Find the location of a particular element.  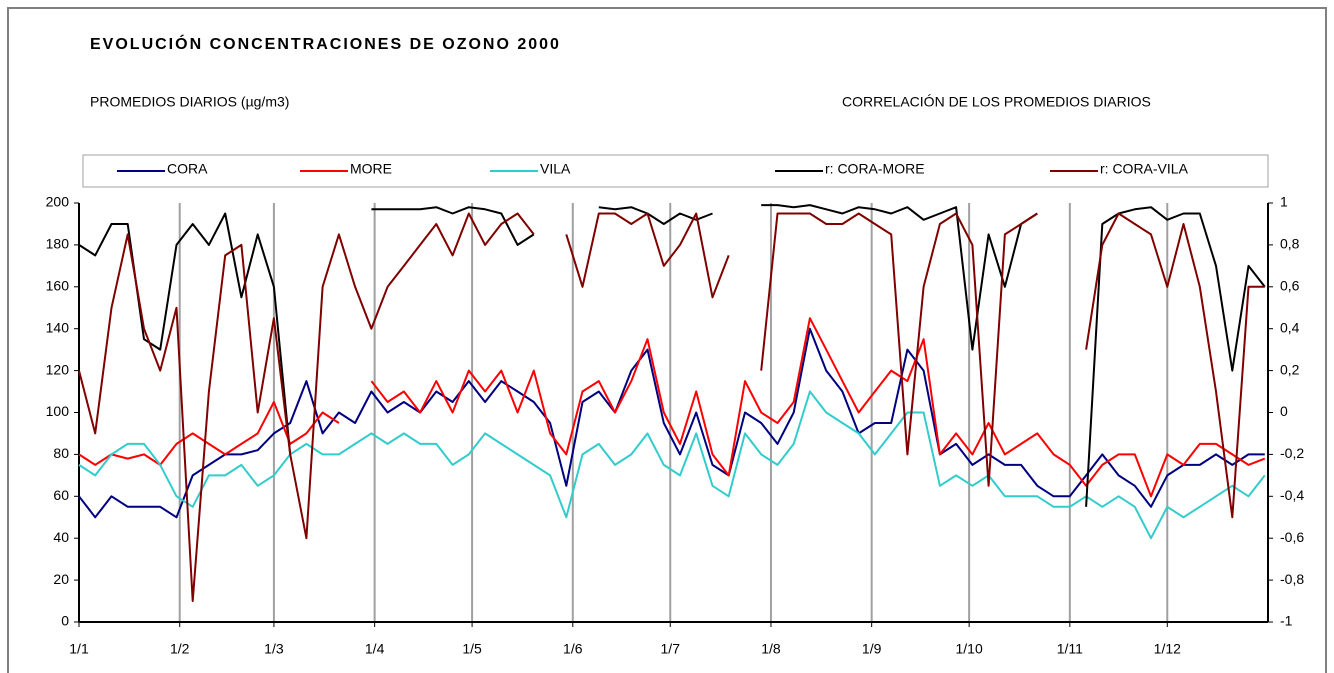

y-tick-label: 0 is located at coordinates (65, 621).